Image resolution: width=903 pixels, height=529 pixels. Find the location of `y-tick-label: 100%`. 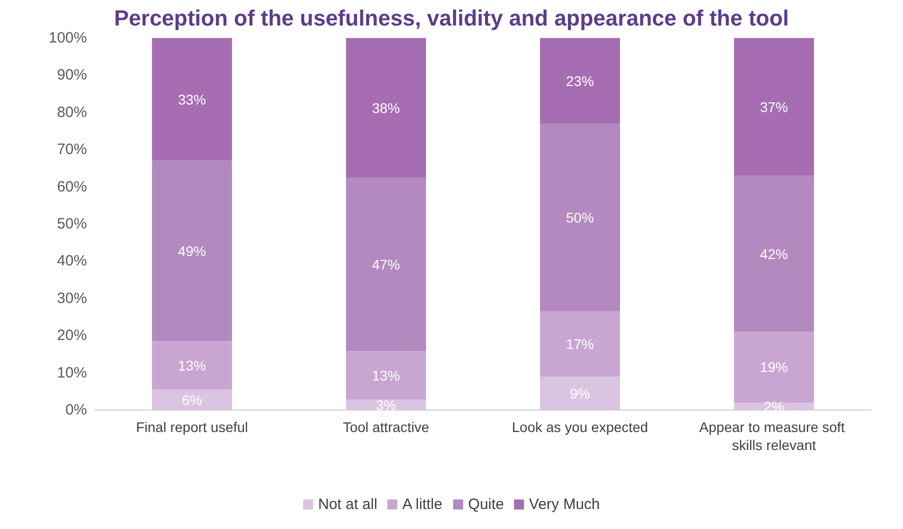

y-tick-label: 100% is located at coordinates (67, 38).